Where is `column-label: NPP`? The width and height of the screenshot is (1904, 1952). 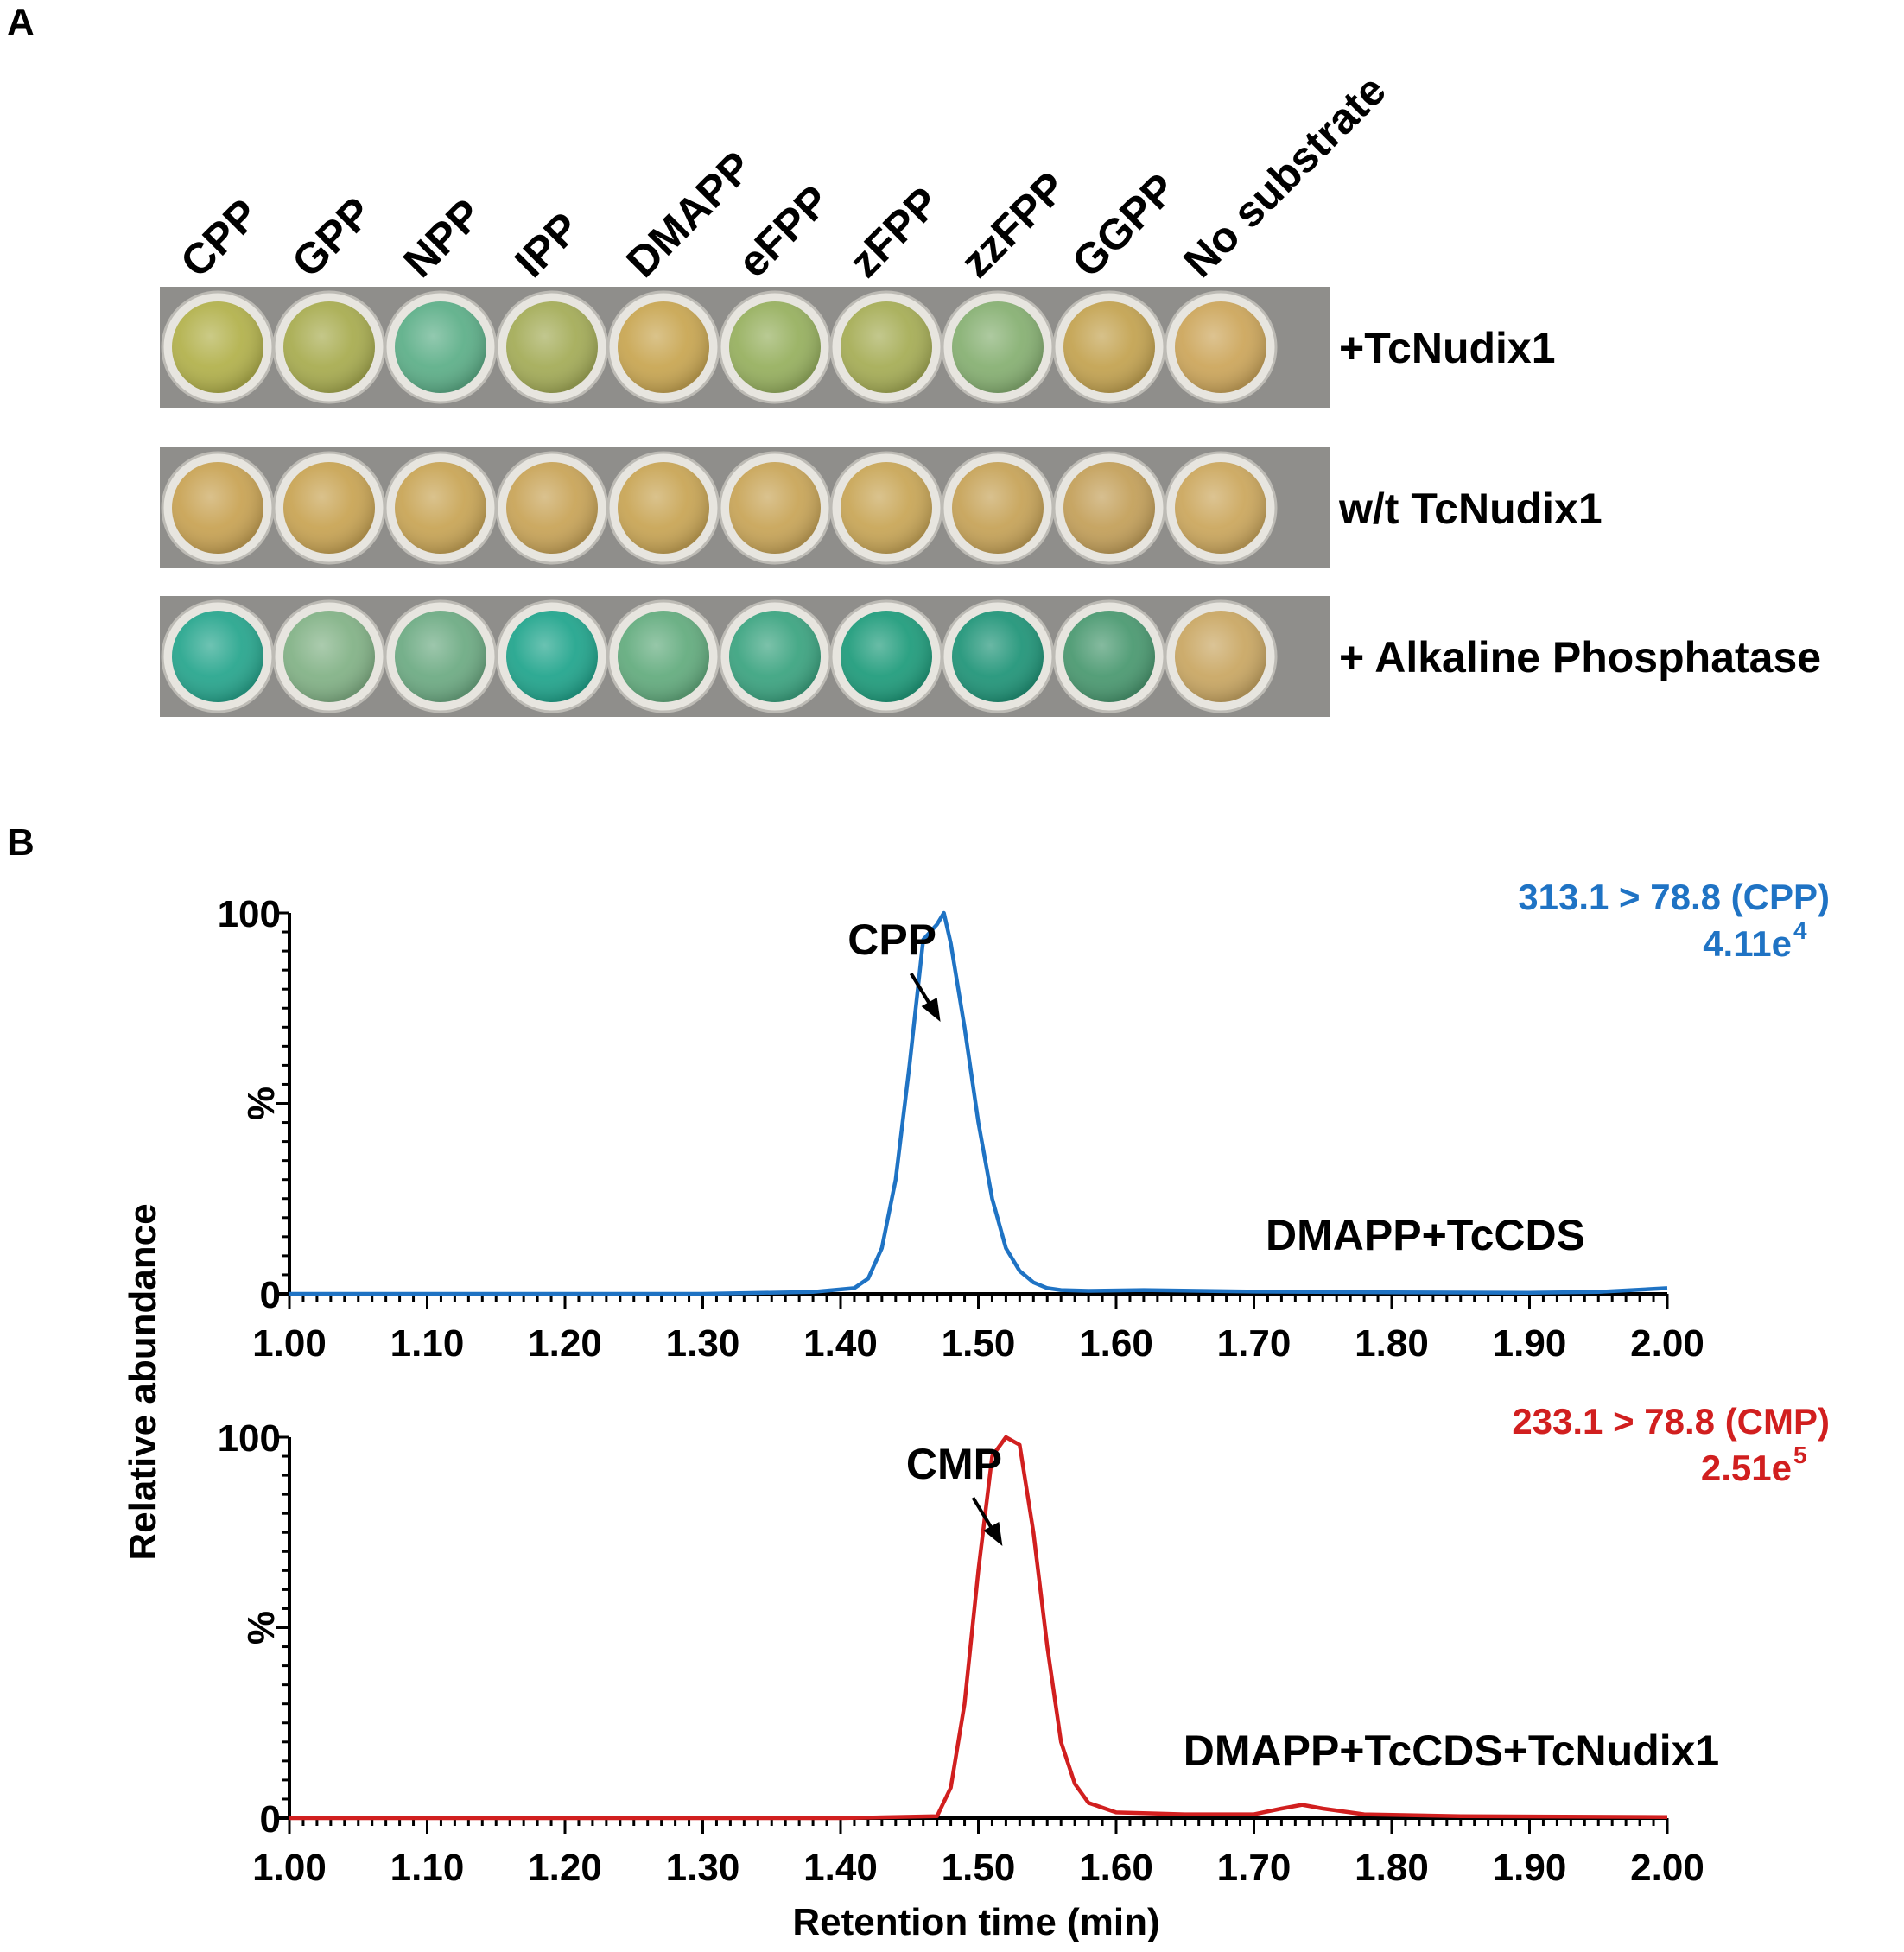
column-label: NPP is located at coordinates (442, 237).